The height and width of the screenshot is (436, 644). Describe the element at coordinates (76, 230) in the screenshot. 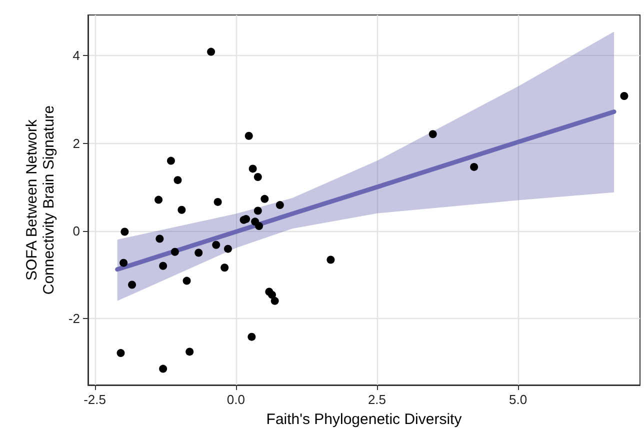

I see `y-tick-label: 0` at that location.